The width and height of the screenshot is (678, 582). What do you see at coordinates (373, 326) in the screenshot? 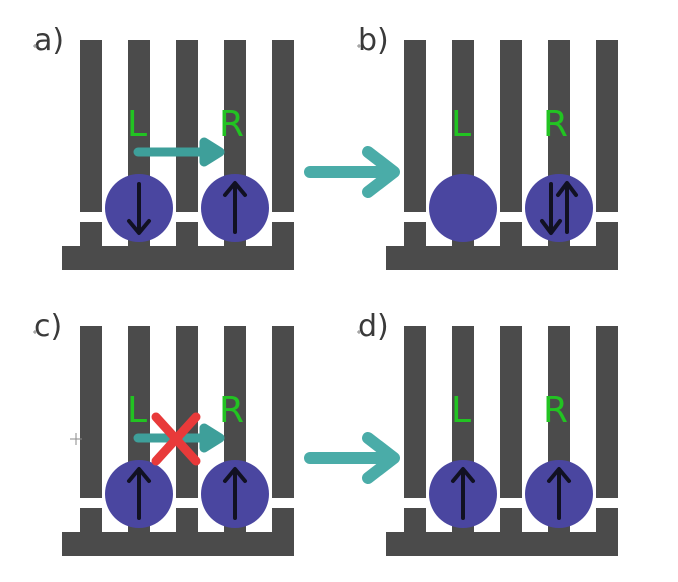
I see `panel-label: d)` at bounding box center [373, 326].